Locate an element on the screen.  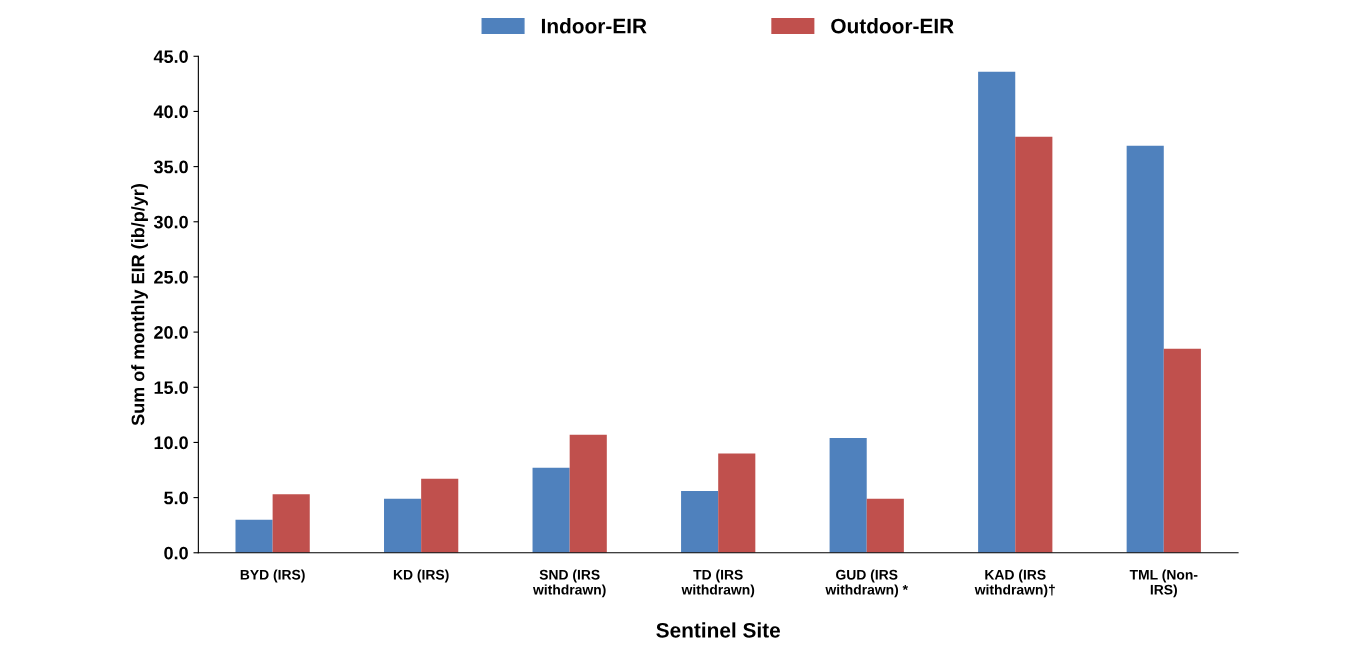
x-tick-label: TD (IRS withdrawn) is located at coordinates (718, 583).